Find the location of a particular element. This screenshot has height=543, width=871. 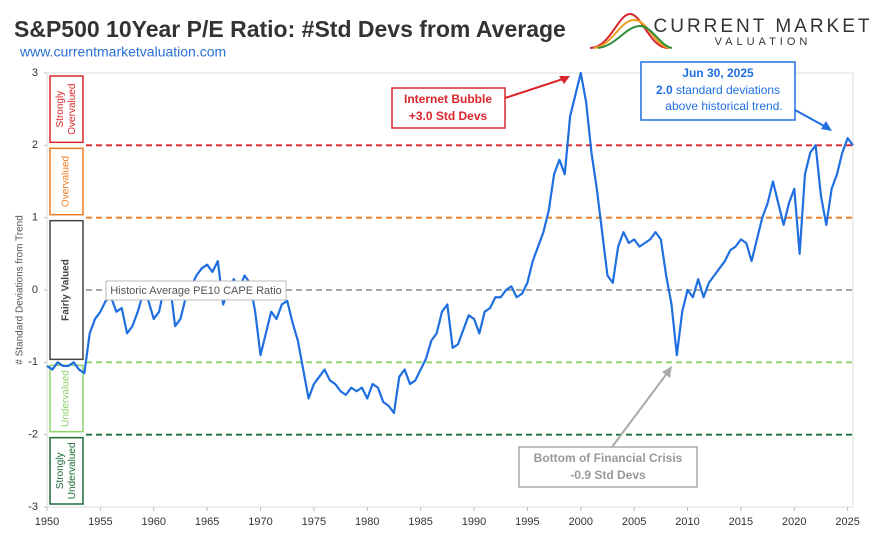

x-tick-label: 1965 is located at coordinates (207, 522).